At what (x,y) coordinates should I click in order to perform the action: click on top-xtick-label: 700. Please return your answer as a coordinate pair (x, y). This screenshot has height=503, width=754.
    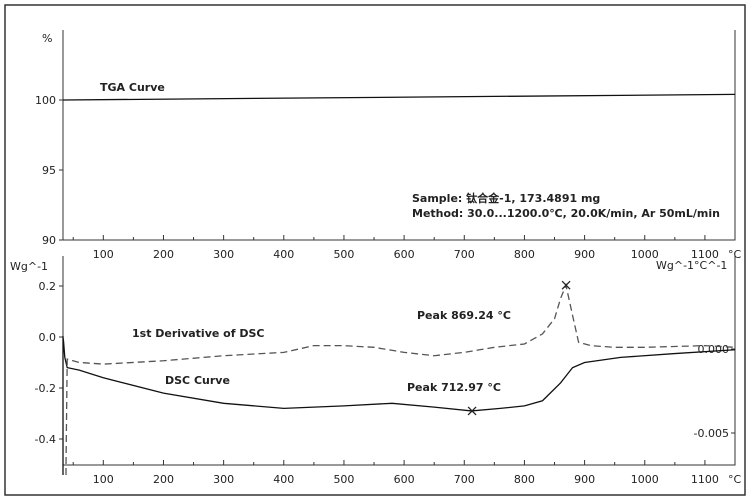
    Looking at the image, I should click on (464, 254).